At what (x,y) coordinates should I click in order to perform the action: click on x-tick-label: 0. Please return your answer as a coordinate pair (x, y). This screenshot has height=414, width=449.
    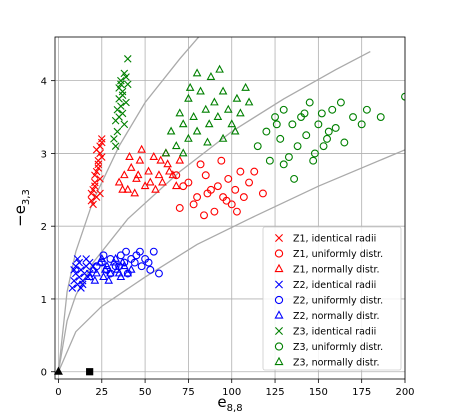
    Looking at the image, I should click on (58, 392).